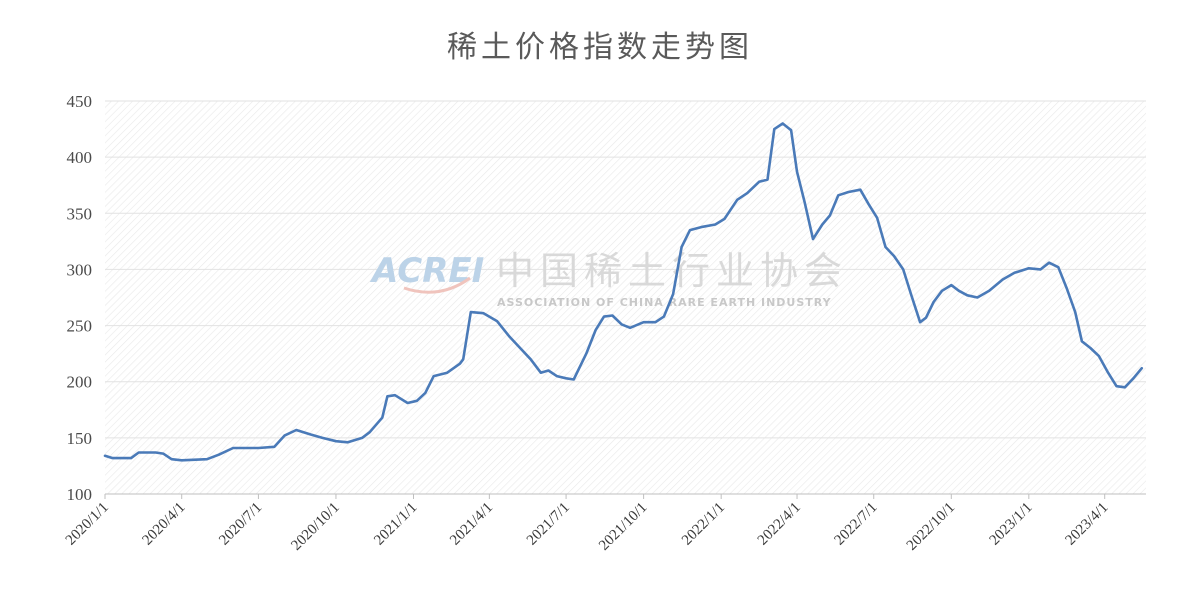  Describe the element at coordinates (548, 524) in the screenshot. I see `x-tick-label: 2021/7/1` at that location.